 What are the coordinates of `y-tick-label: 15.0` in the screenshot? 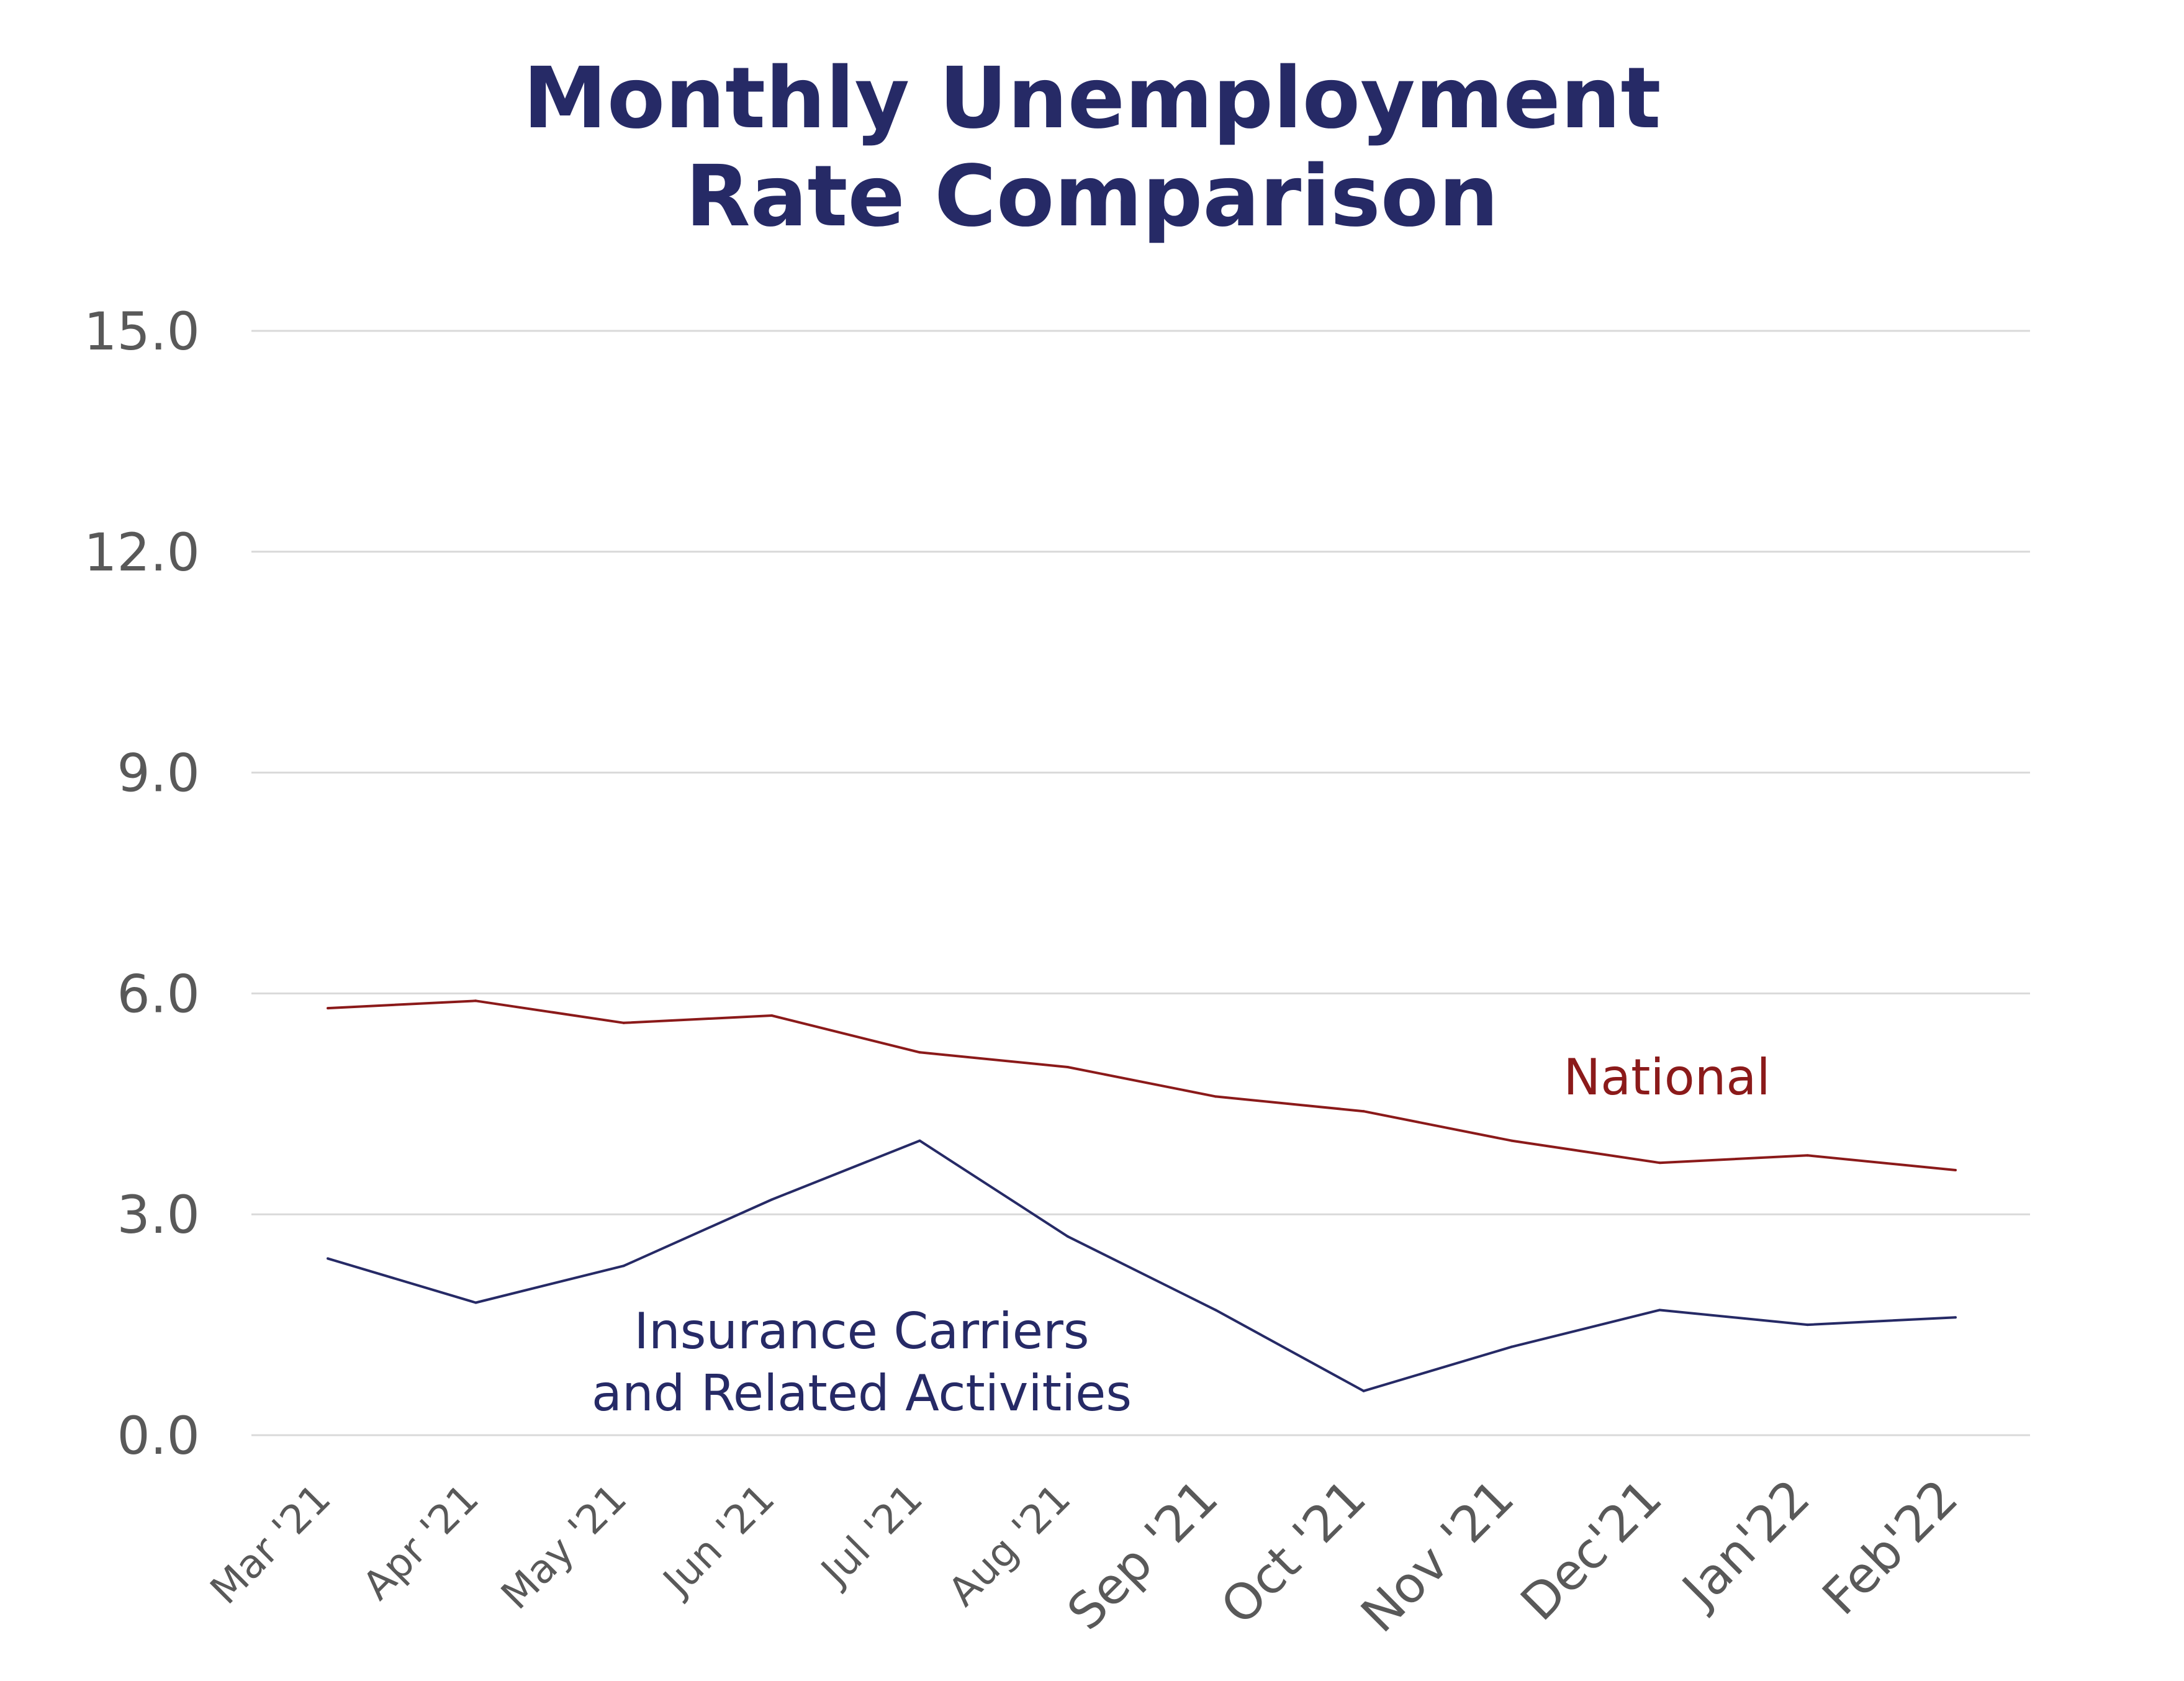 It's located at (142, 331).